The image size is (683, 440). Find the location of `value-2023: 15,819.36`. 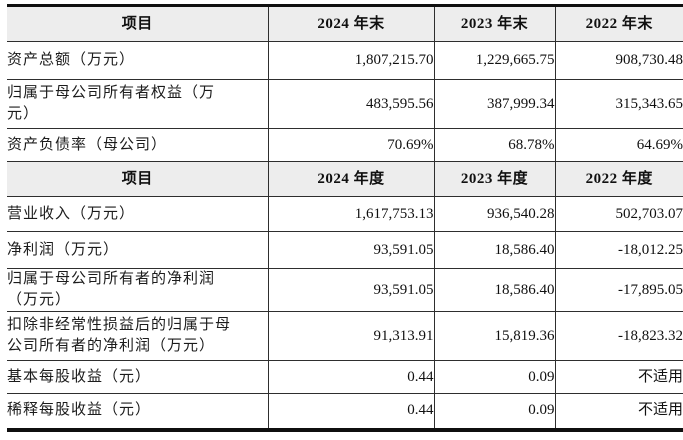

value-2023: 15,819.36 is located at coordinates (494, 336).